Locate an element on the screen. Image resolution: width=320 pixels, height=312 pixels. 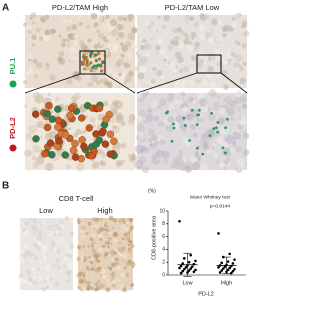
panel-label: B is located at coordinates (5, 186).